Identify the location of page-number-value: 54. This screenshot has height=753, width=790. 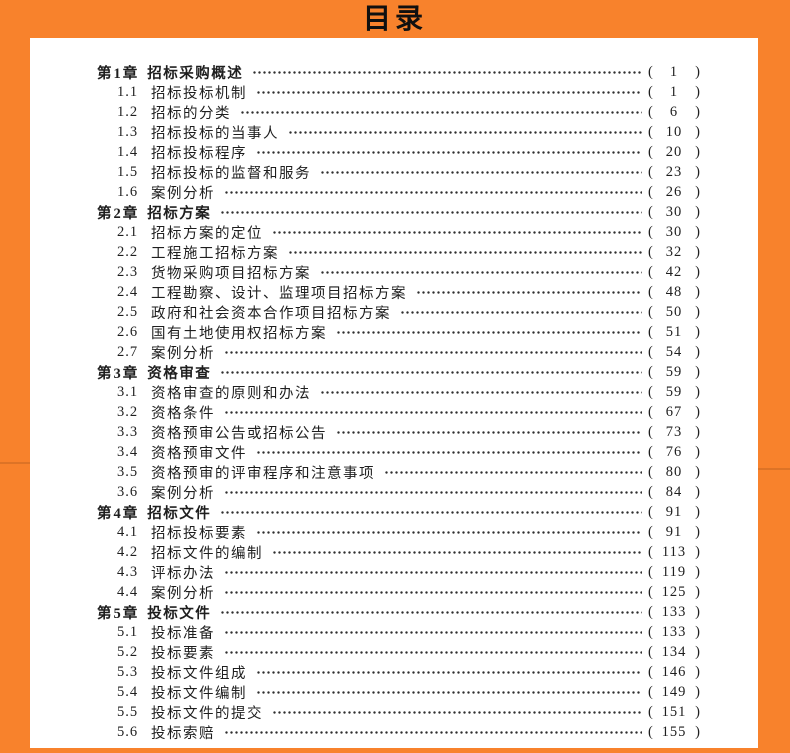
(674, 351).